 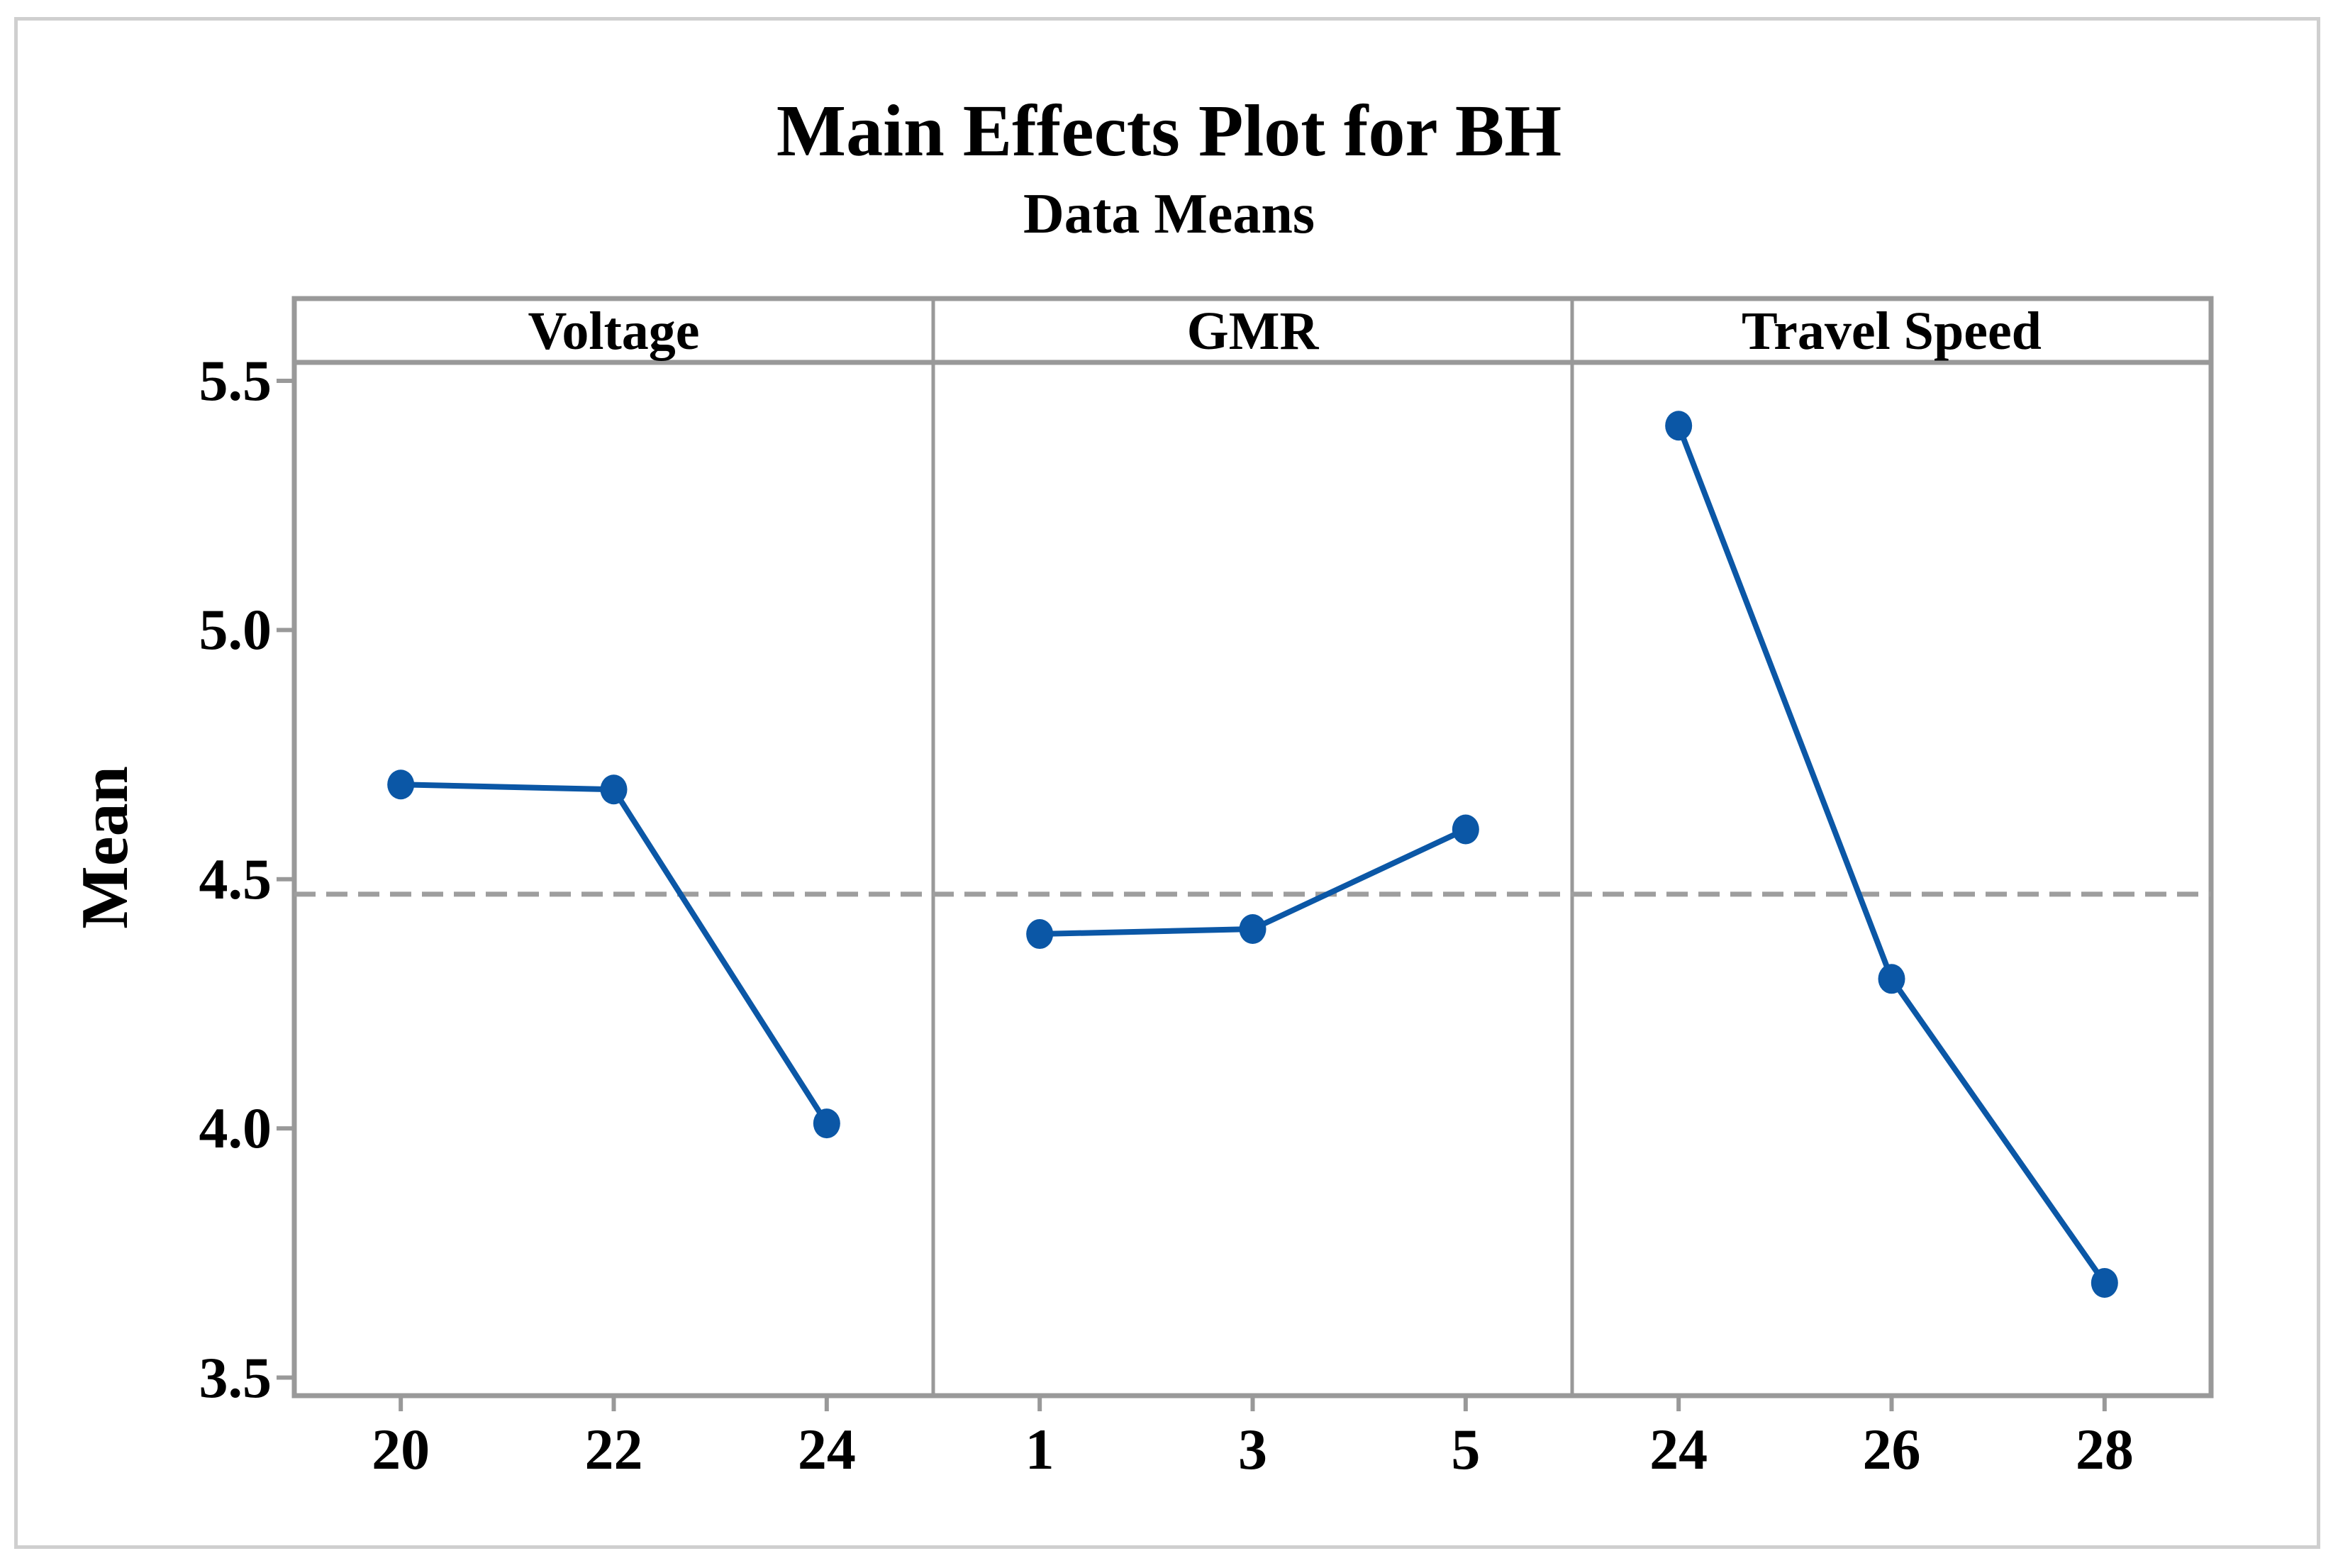 What do you see at coordinates (615, 953) in the screenshot?
I see `series-line-voltage` at bounding box center [615, 953].